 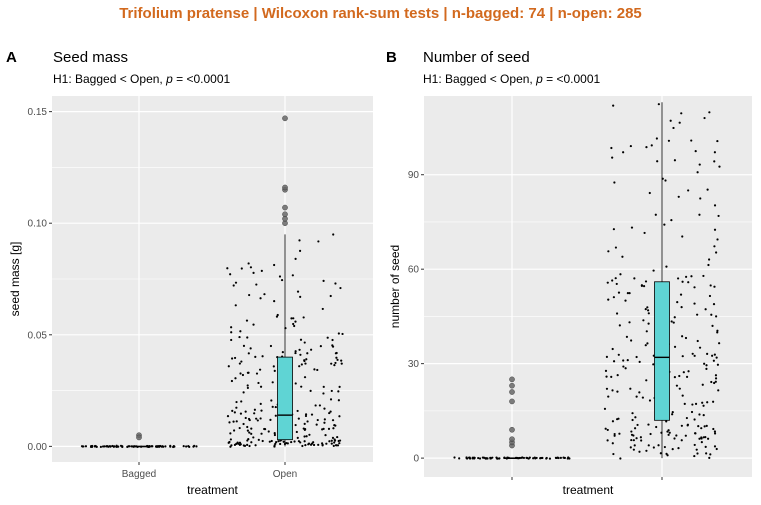 I want to click on box-iqr, so click(x=285, y=398).